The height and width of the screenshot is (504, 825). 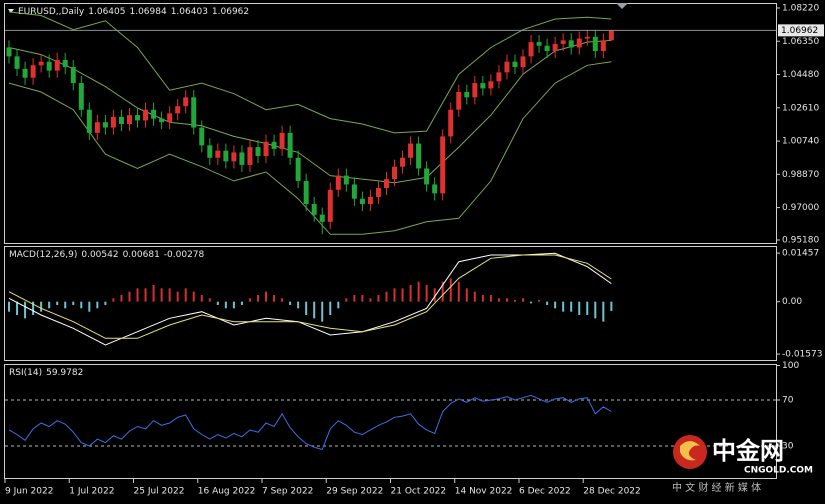 What do you see at coordinates (790, 366) in the screenshot?
I see `y-tick-label: 100` at bounding box center [790, 366].